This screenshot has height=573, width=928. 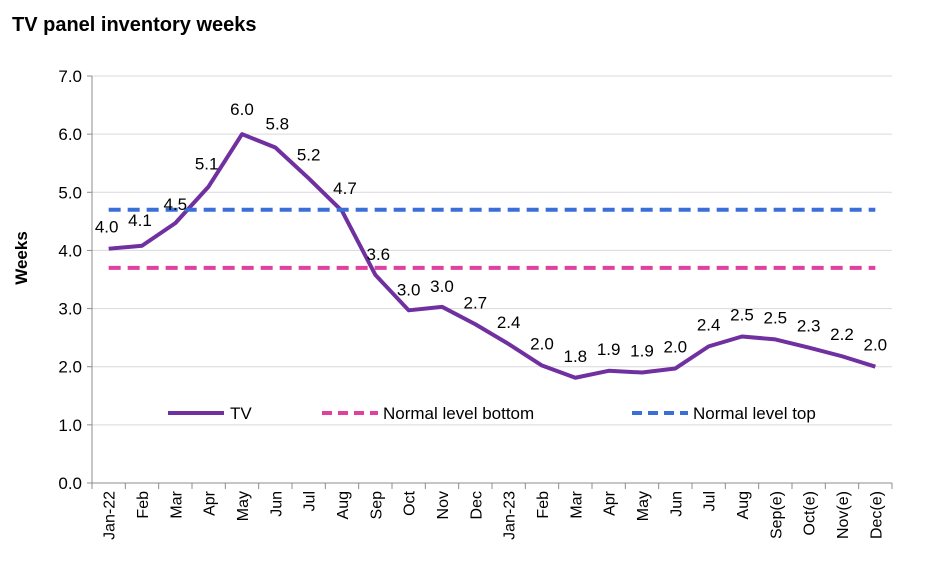 I want to click on chart-title: TV panel inventory weeks, so click(x=134, y=25).